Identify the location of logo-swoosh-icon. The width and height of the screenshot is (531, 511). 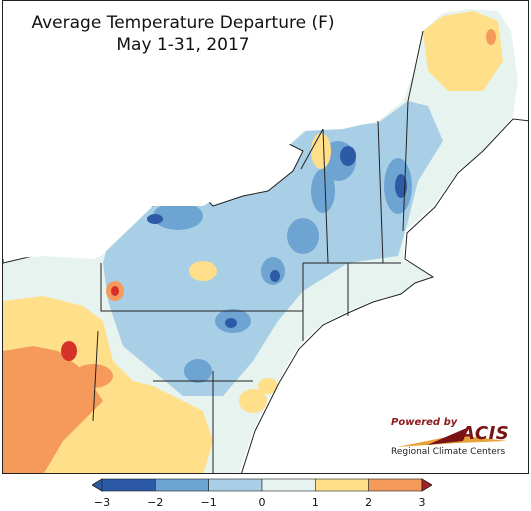
(452, 437).